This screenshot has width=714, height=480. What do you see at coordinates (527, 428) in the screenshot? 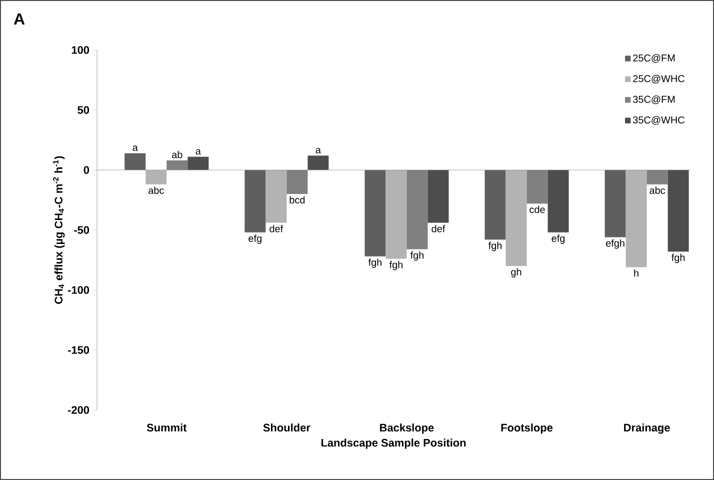
I see `x-tick-label: Footslope` at bounding box center [527, 428].